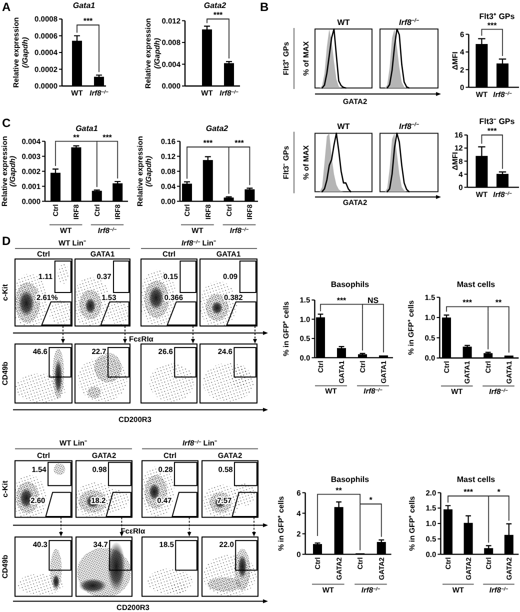 The width and height of the screenshot is (520, 612). Describe the element at coordinates (6, 241) in the screenshot. I see `text: D` at that location.